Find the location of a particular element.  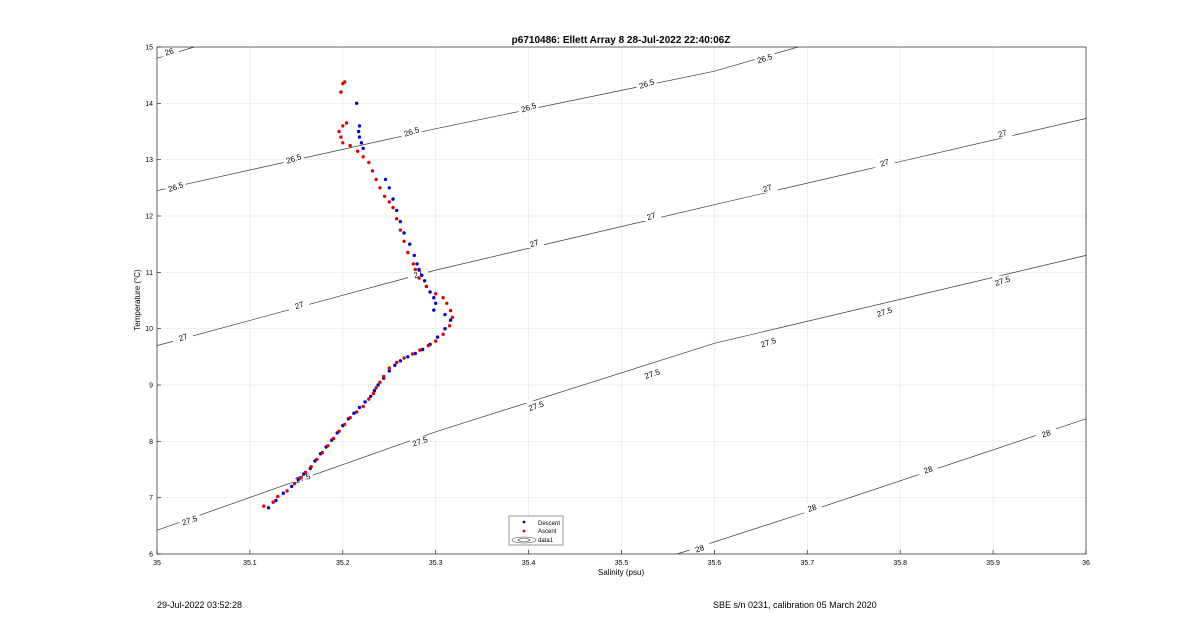

x-tick-label: 35 is located at coordinates (157, 563).